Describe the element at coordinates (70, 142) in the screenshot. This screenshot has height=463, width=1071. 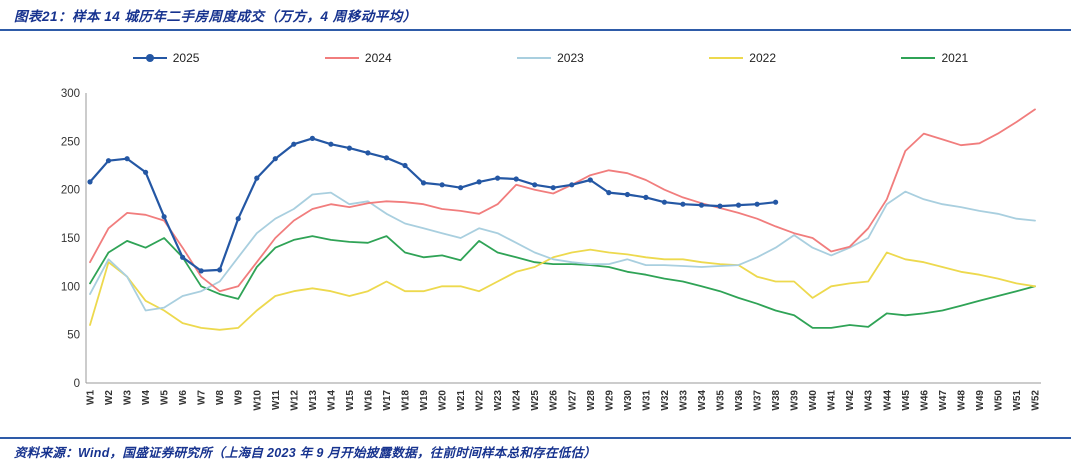
I see `y-tick-label: 250` at that location.